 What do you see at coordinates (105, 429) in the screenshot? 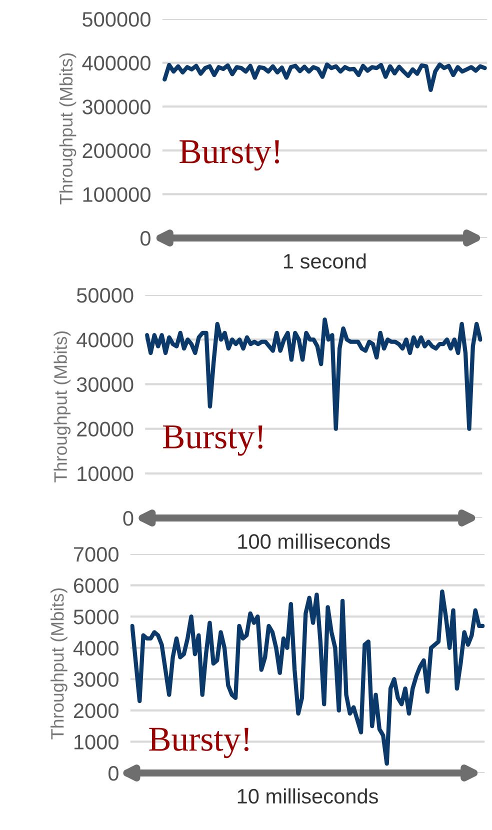
I see `y-tick-label: 20000` at bounding box center [105, 429].